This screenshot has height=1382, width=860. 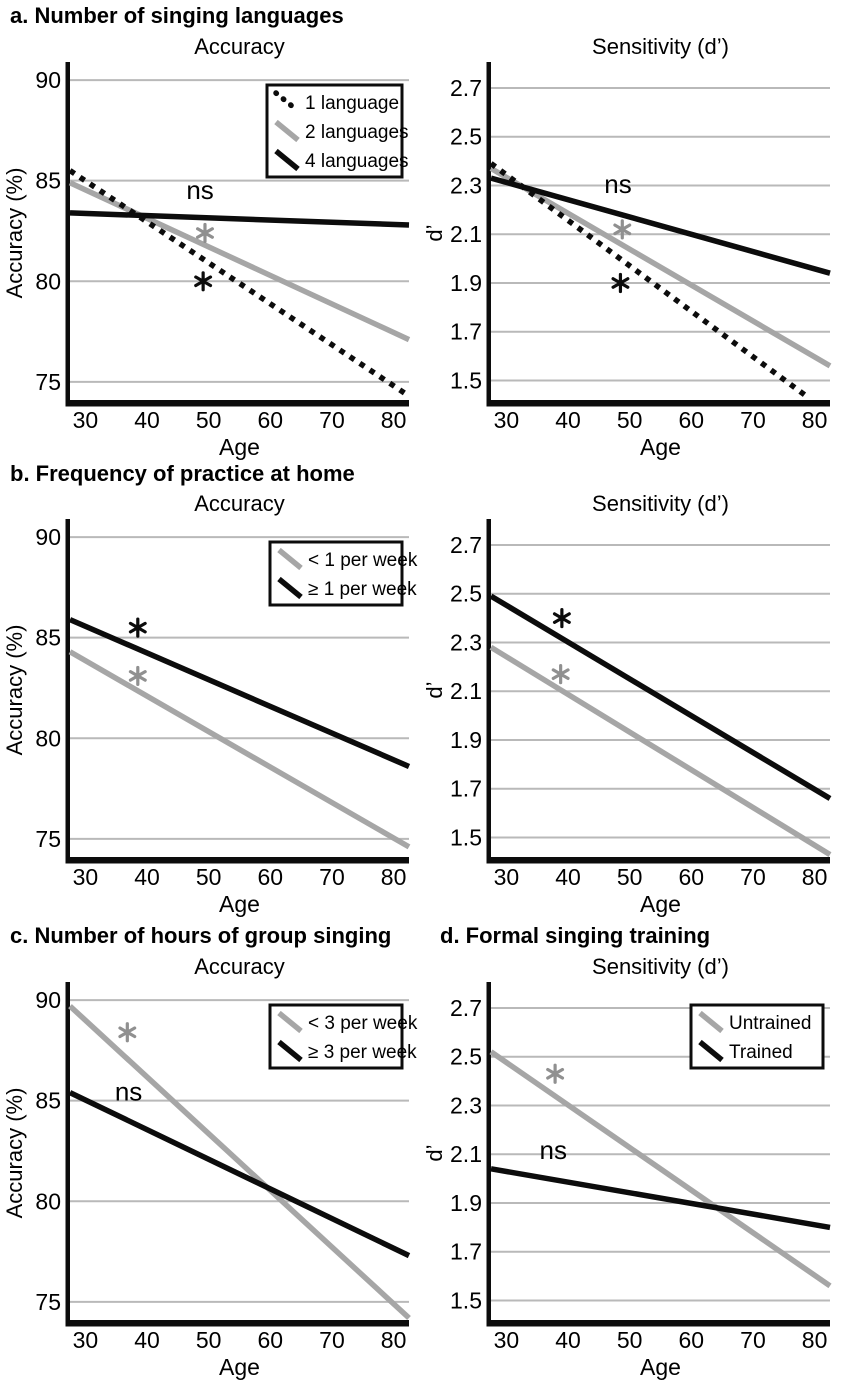 I want to click on section-title-d: d. Formal singing training, so click(x=575, y=935).